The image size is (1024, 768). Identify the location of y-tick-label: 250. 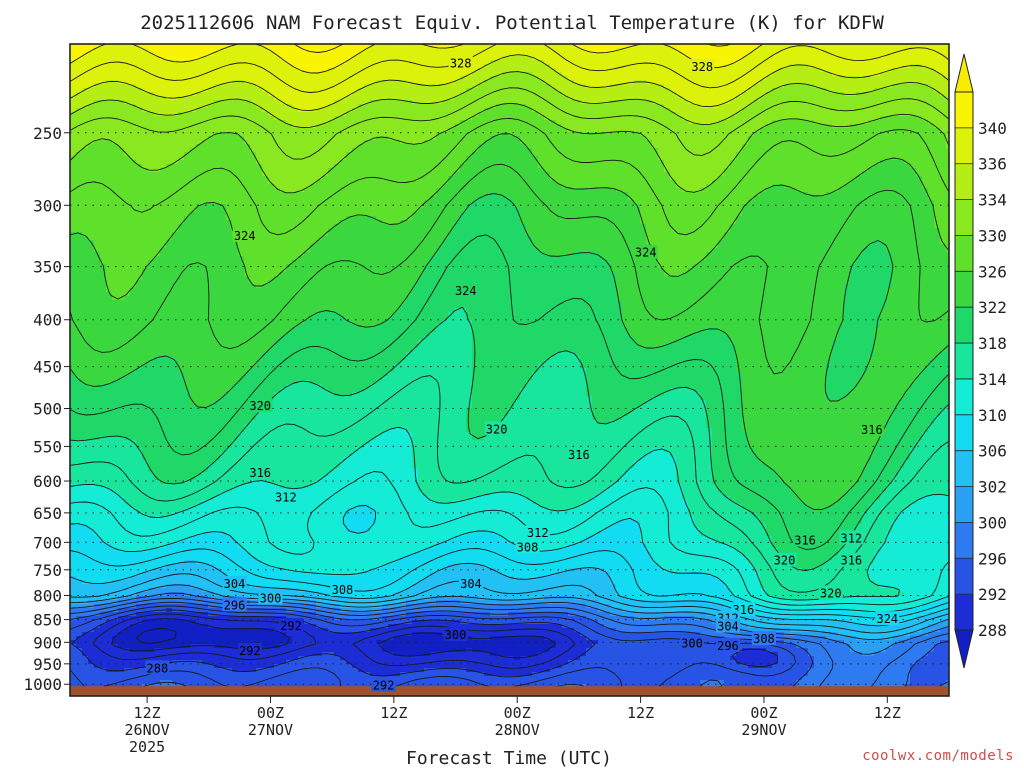
(47, 133).